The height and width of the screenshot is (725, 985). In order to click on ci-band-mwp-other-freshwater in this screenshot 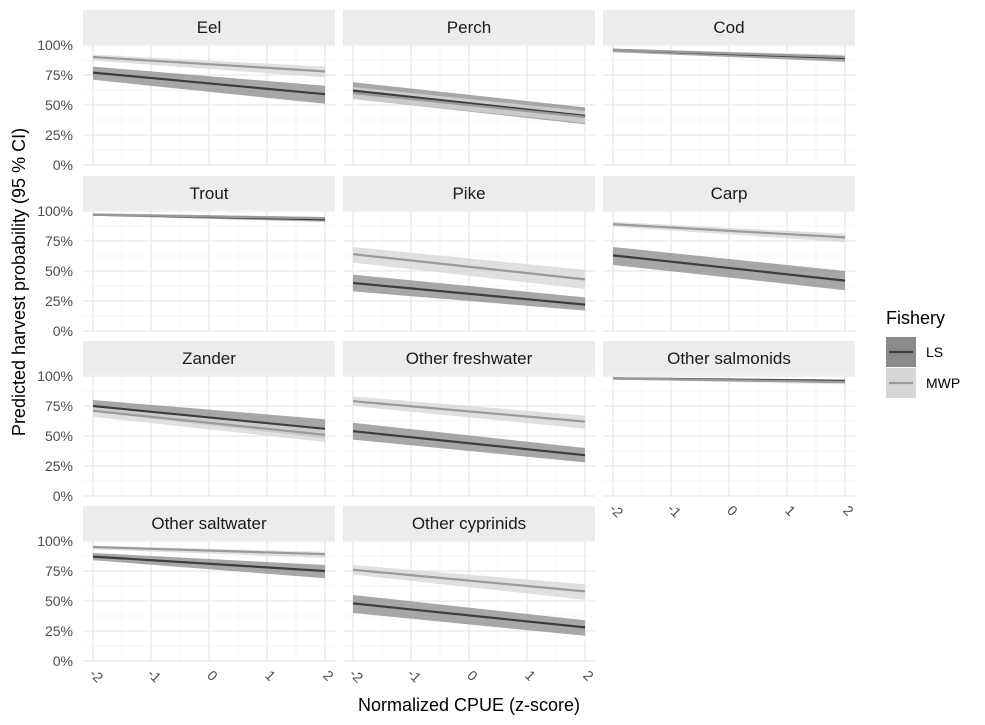, I will do `click(469, 412)`.